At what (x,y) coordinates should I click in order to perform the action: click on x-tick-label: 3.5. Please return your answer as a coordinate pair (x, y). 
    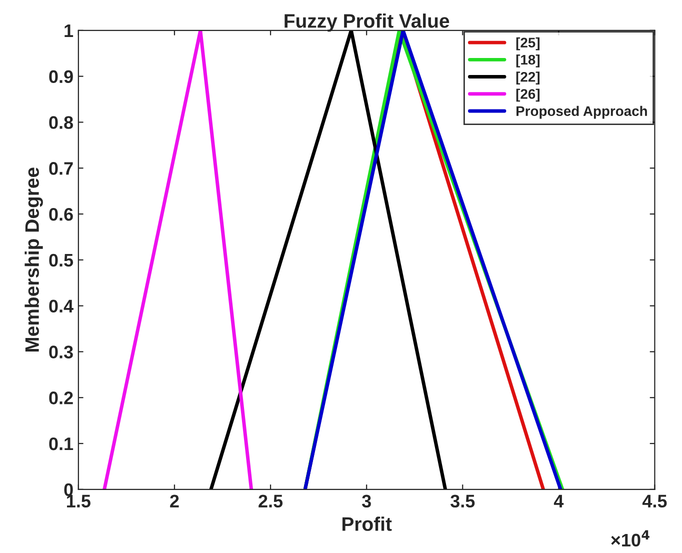
    Looking at the image, I should click on (462, 501).